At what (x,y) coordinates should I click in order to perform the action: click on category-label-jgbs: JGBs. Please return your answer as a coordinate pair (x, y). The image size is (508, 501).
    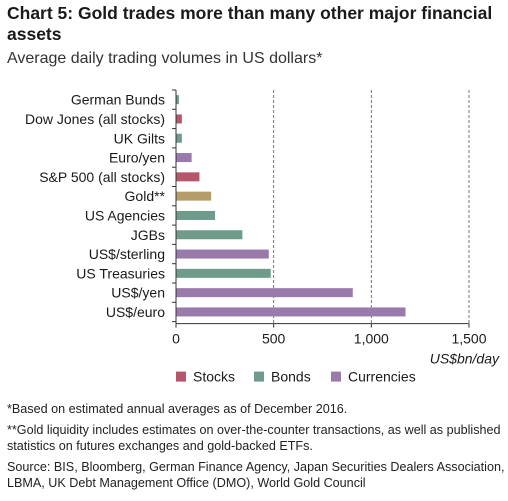
    Looking at the image, I should click on (148, 235).